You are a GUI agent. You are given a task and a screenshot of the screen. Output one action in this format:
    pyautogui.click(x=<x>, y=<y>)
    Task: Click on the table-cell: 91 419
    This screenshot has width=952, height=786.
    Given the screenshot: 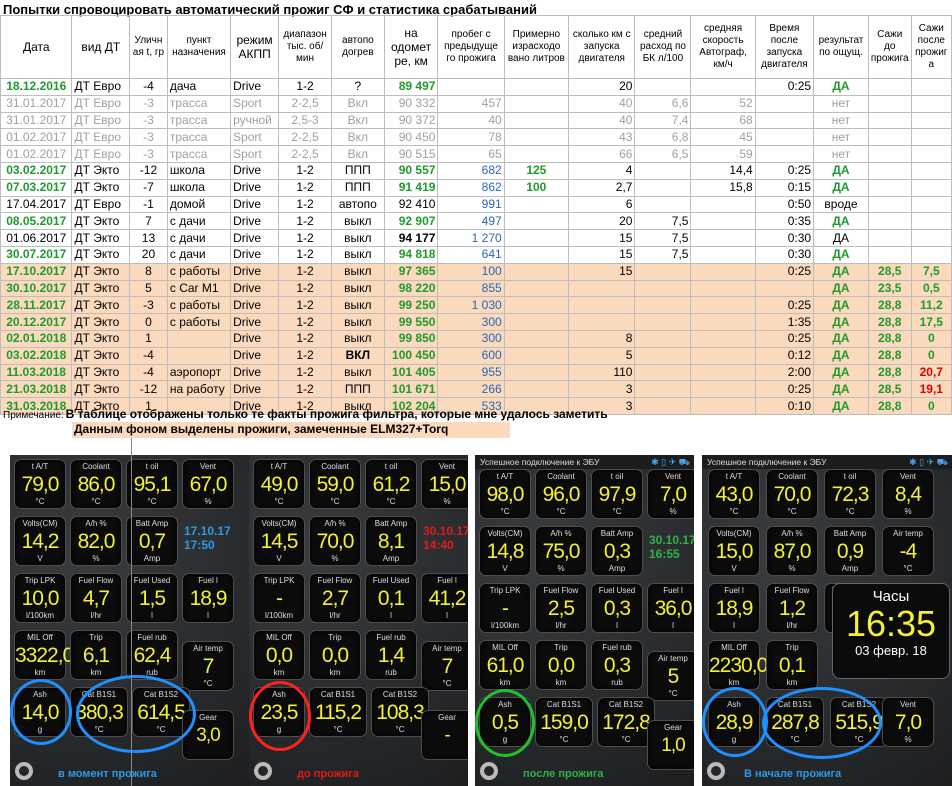 What is the action you would take?
    pyautogui.click(x=411, y=187)
    